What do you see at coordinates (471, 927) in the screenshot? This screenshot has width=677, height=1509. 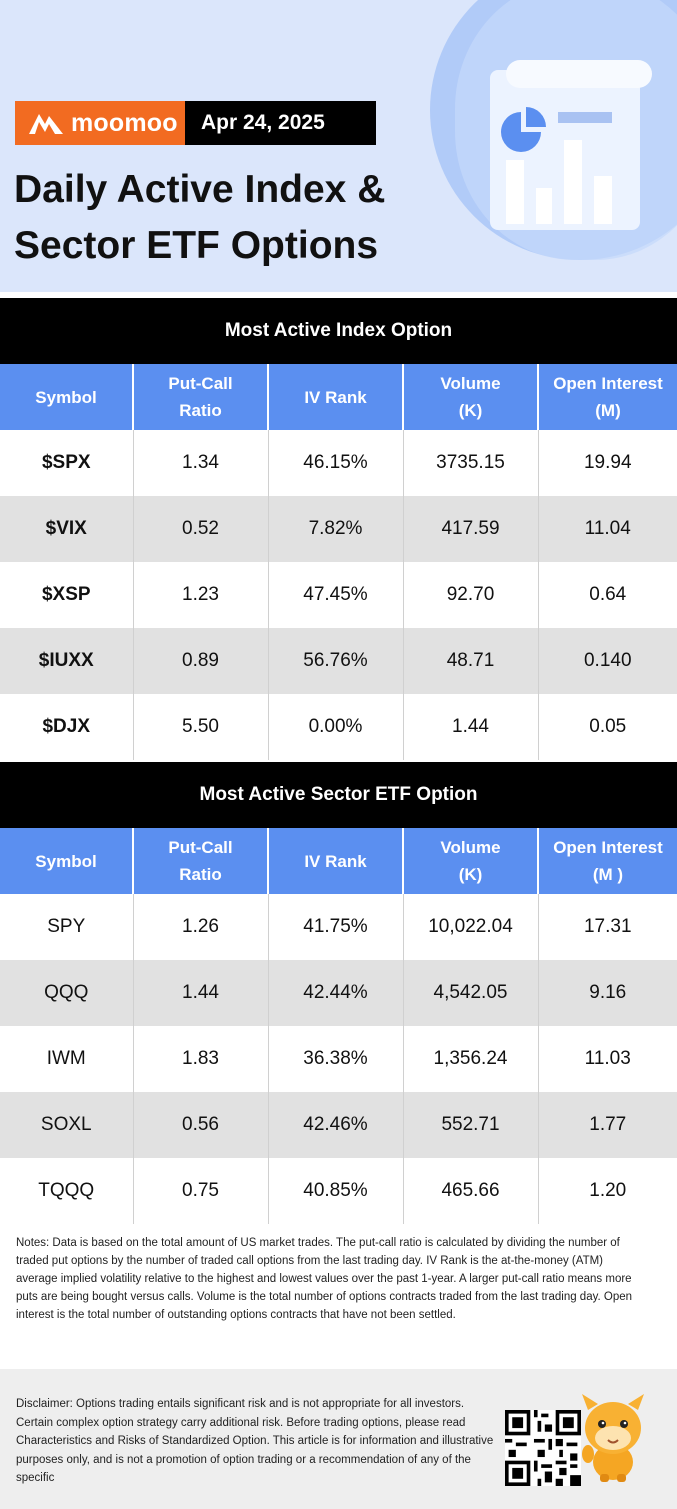 I see `cell-volume: 10,022.04` at bounding box center [471, 927].